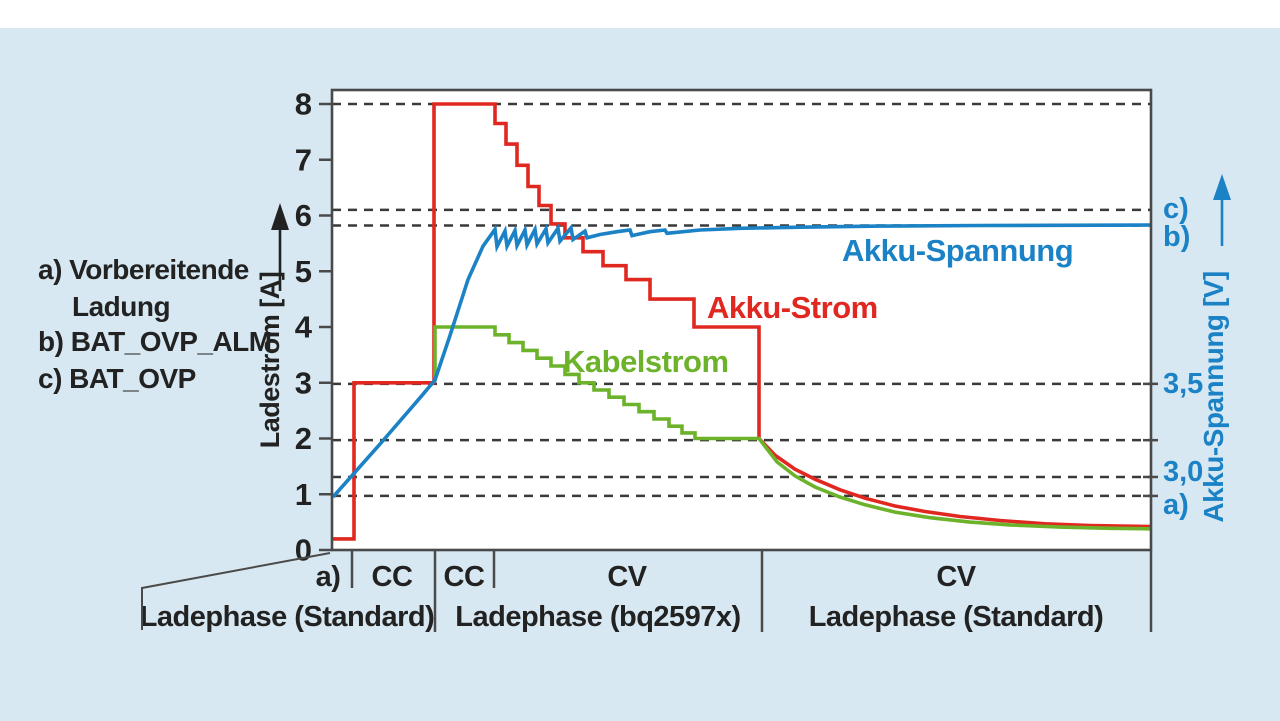 This screenshot has height=721, width=1280. I want to click on left-tick-label: 0, so click(303, 550).